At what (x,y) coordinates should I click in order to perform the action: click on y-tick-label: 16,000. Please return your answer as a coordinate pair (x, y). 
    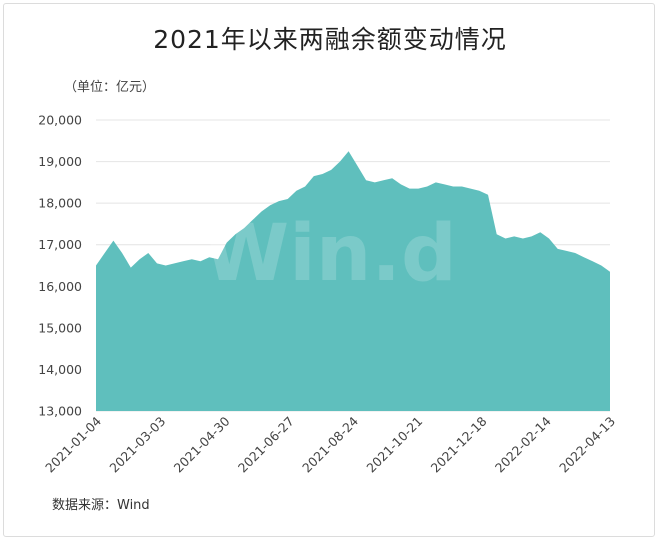
    Looking at the image, I should click on (60, 286).